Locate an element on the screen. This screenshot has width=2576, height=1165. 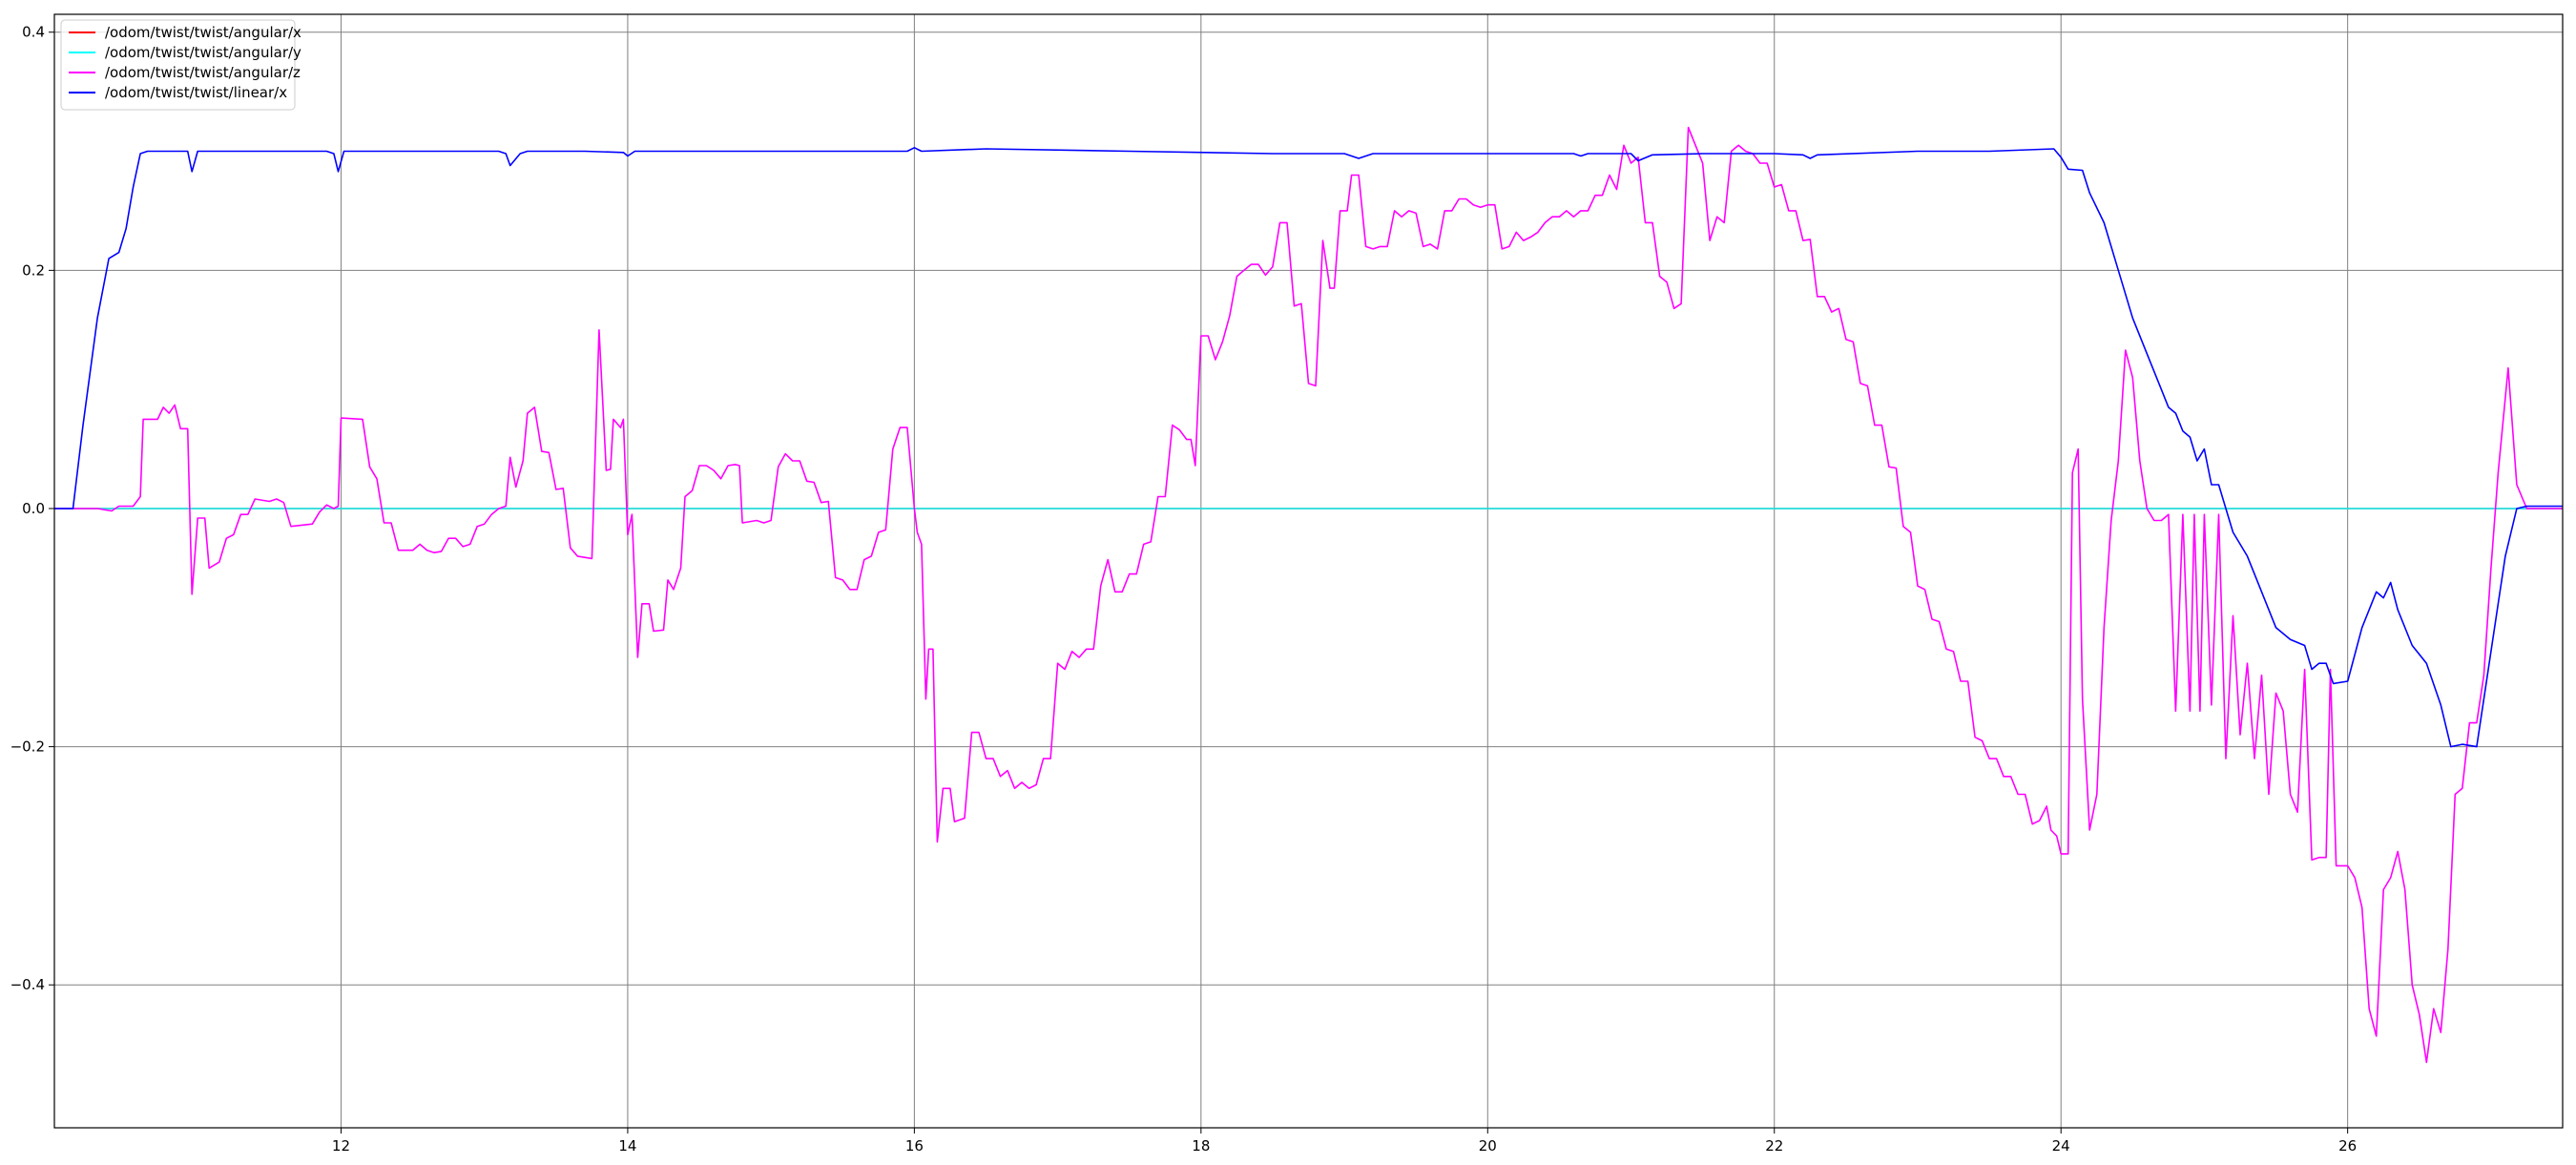
legend-label: /odom/twist/twist/angular/y is located at coordinates (203, 52).